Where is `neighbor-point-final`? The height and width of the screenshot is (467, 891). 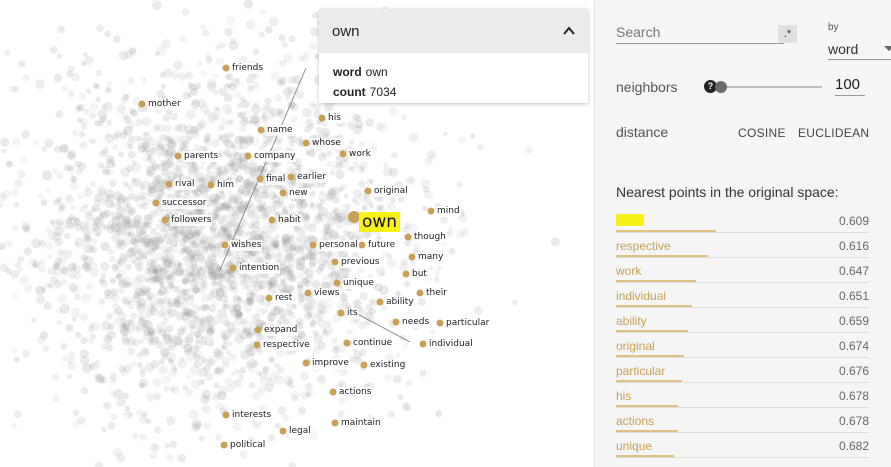 neighbor-point-final is located at coordinates (260, 179).